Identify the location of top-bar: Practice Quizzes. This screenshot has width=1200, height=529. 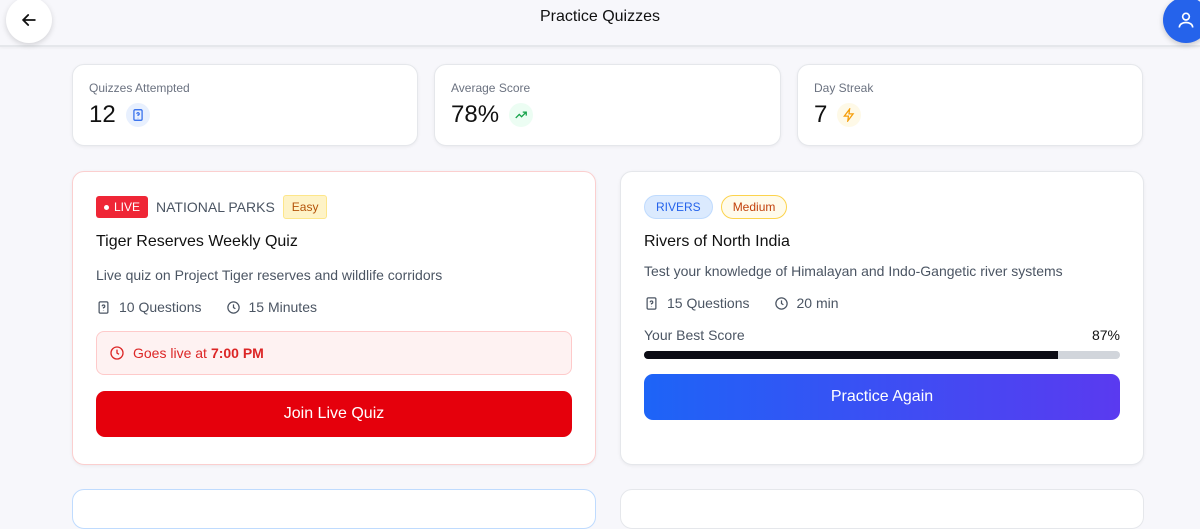
(600, 23).